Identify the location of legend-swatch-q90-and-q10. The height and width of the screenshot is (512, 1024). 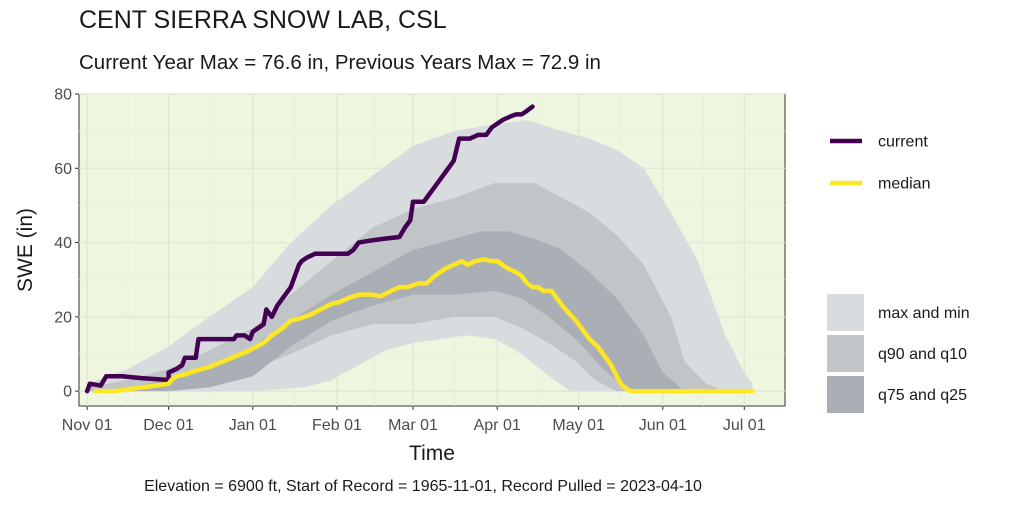
(845, 353).